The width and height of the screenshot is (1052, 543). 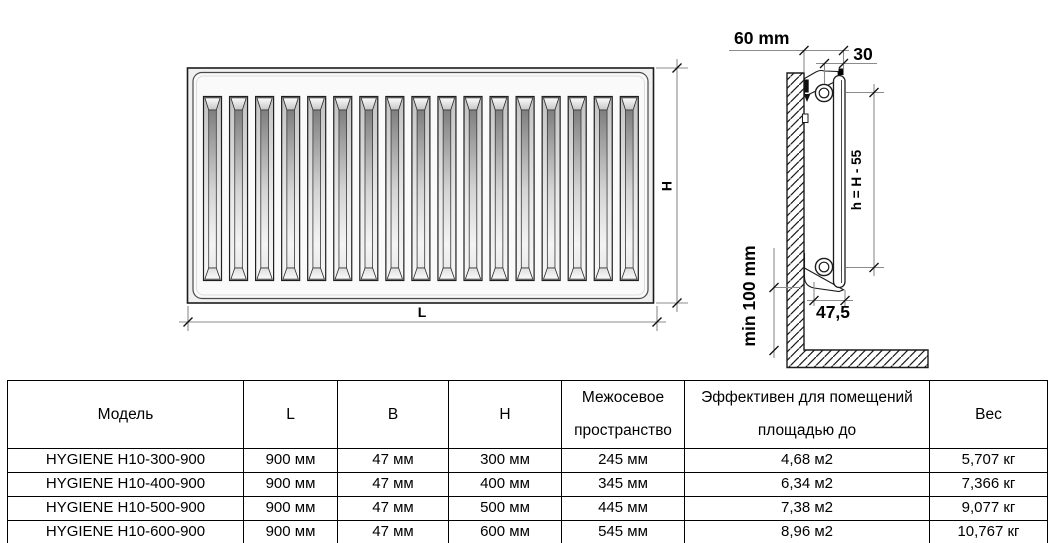 What do you see at coordinates (806, 86) in the screenshot?
I see `bracket-anchor` at bounding box center [806, 86].